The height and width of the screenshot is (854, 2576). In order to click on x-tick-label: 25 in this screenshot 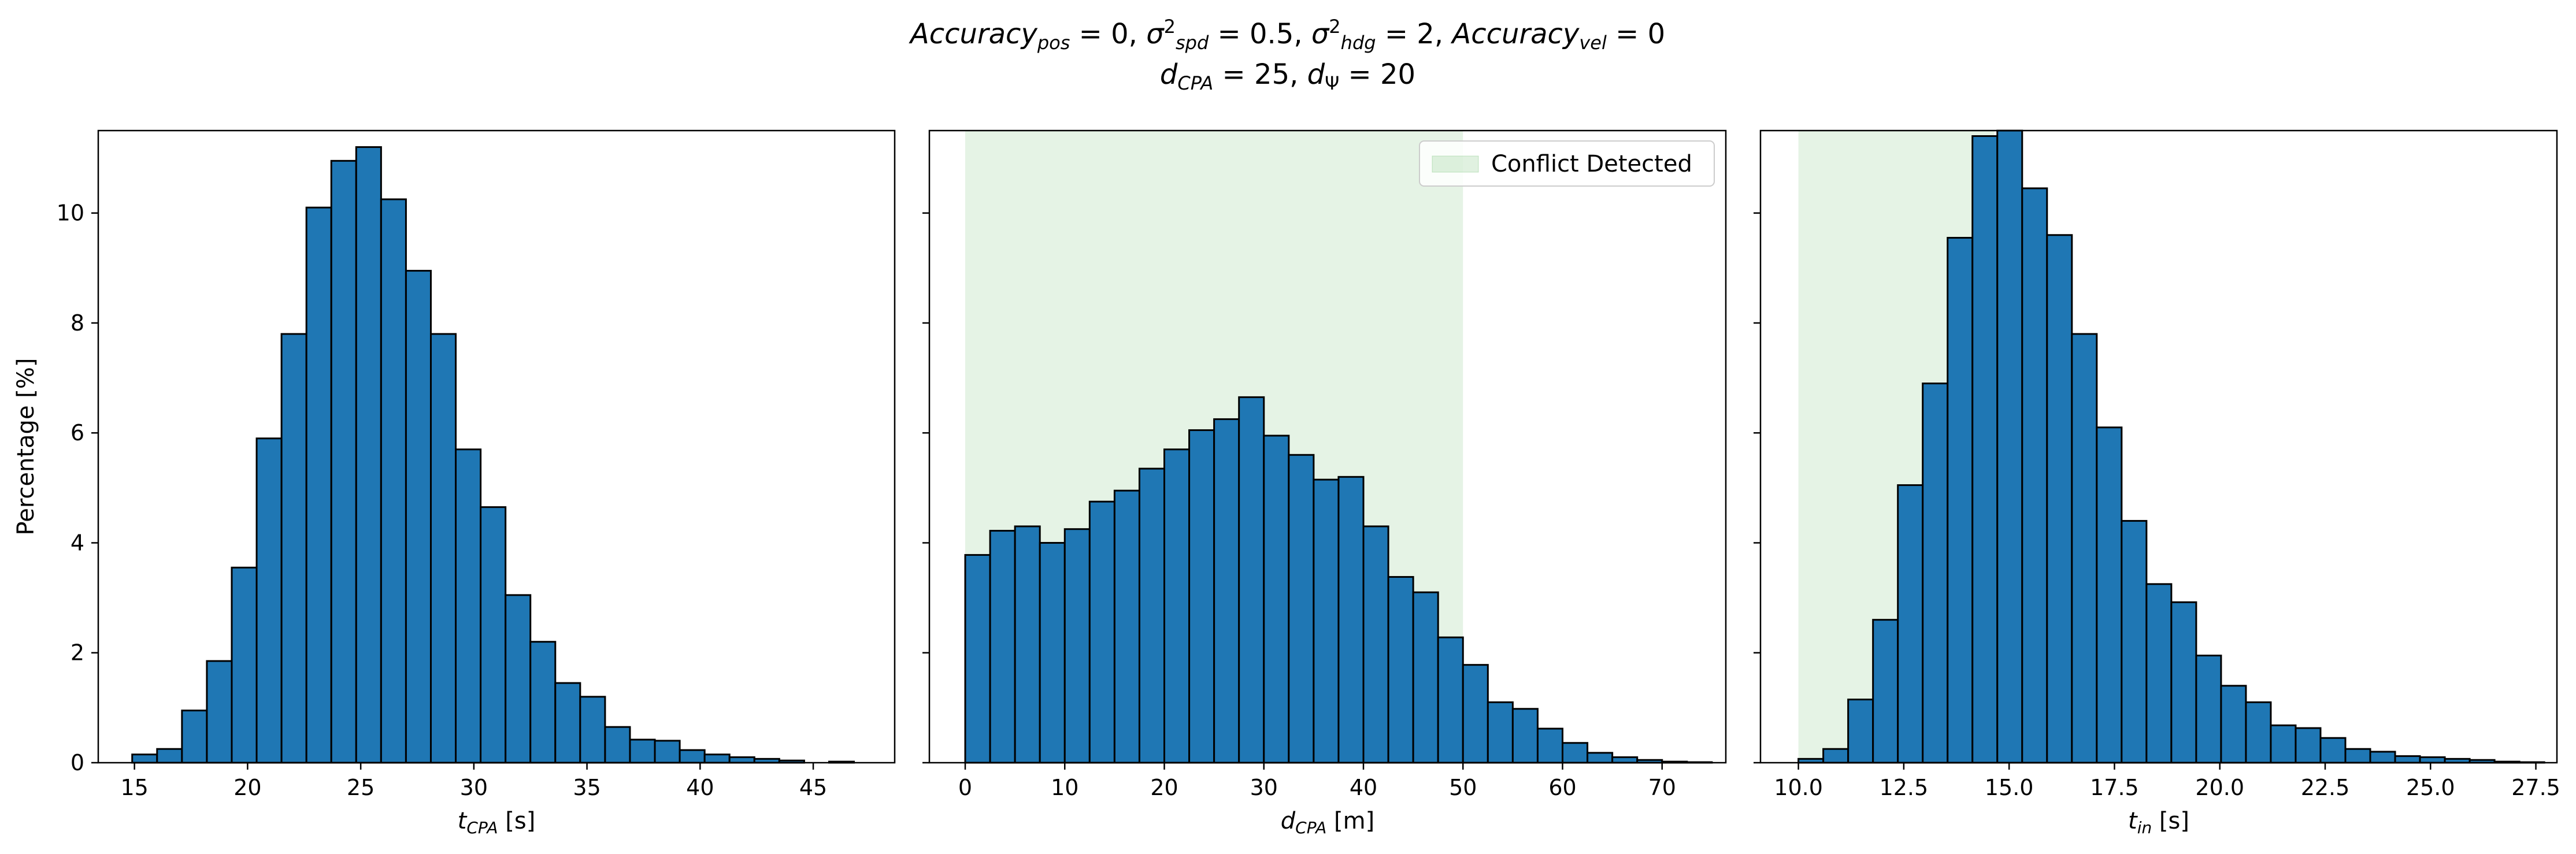, I will do `click(361, 787)`.